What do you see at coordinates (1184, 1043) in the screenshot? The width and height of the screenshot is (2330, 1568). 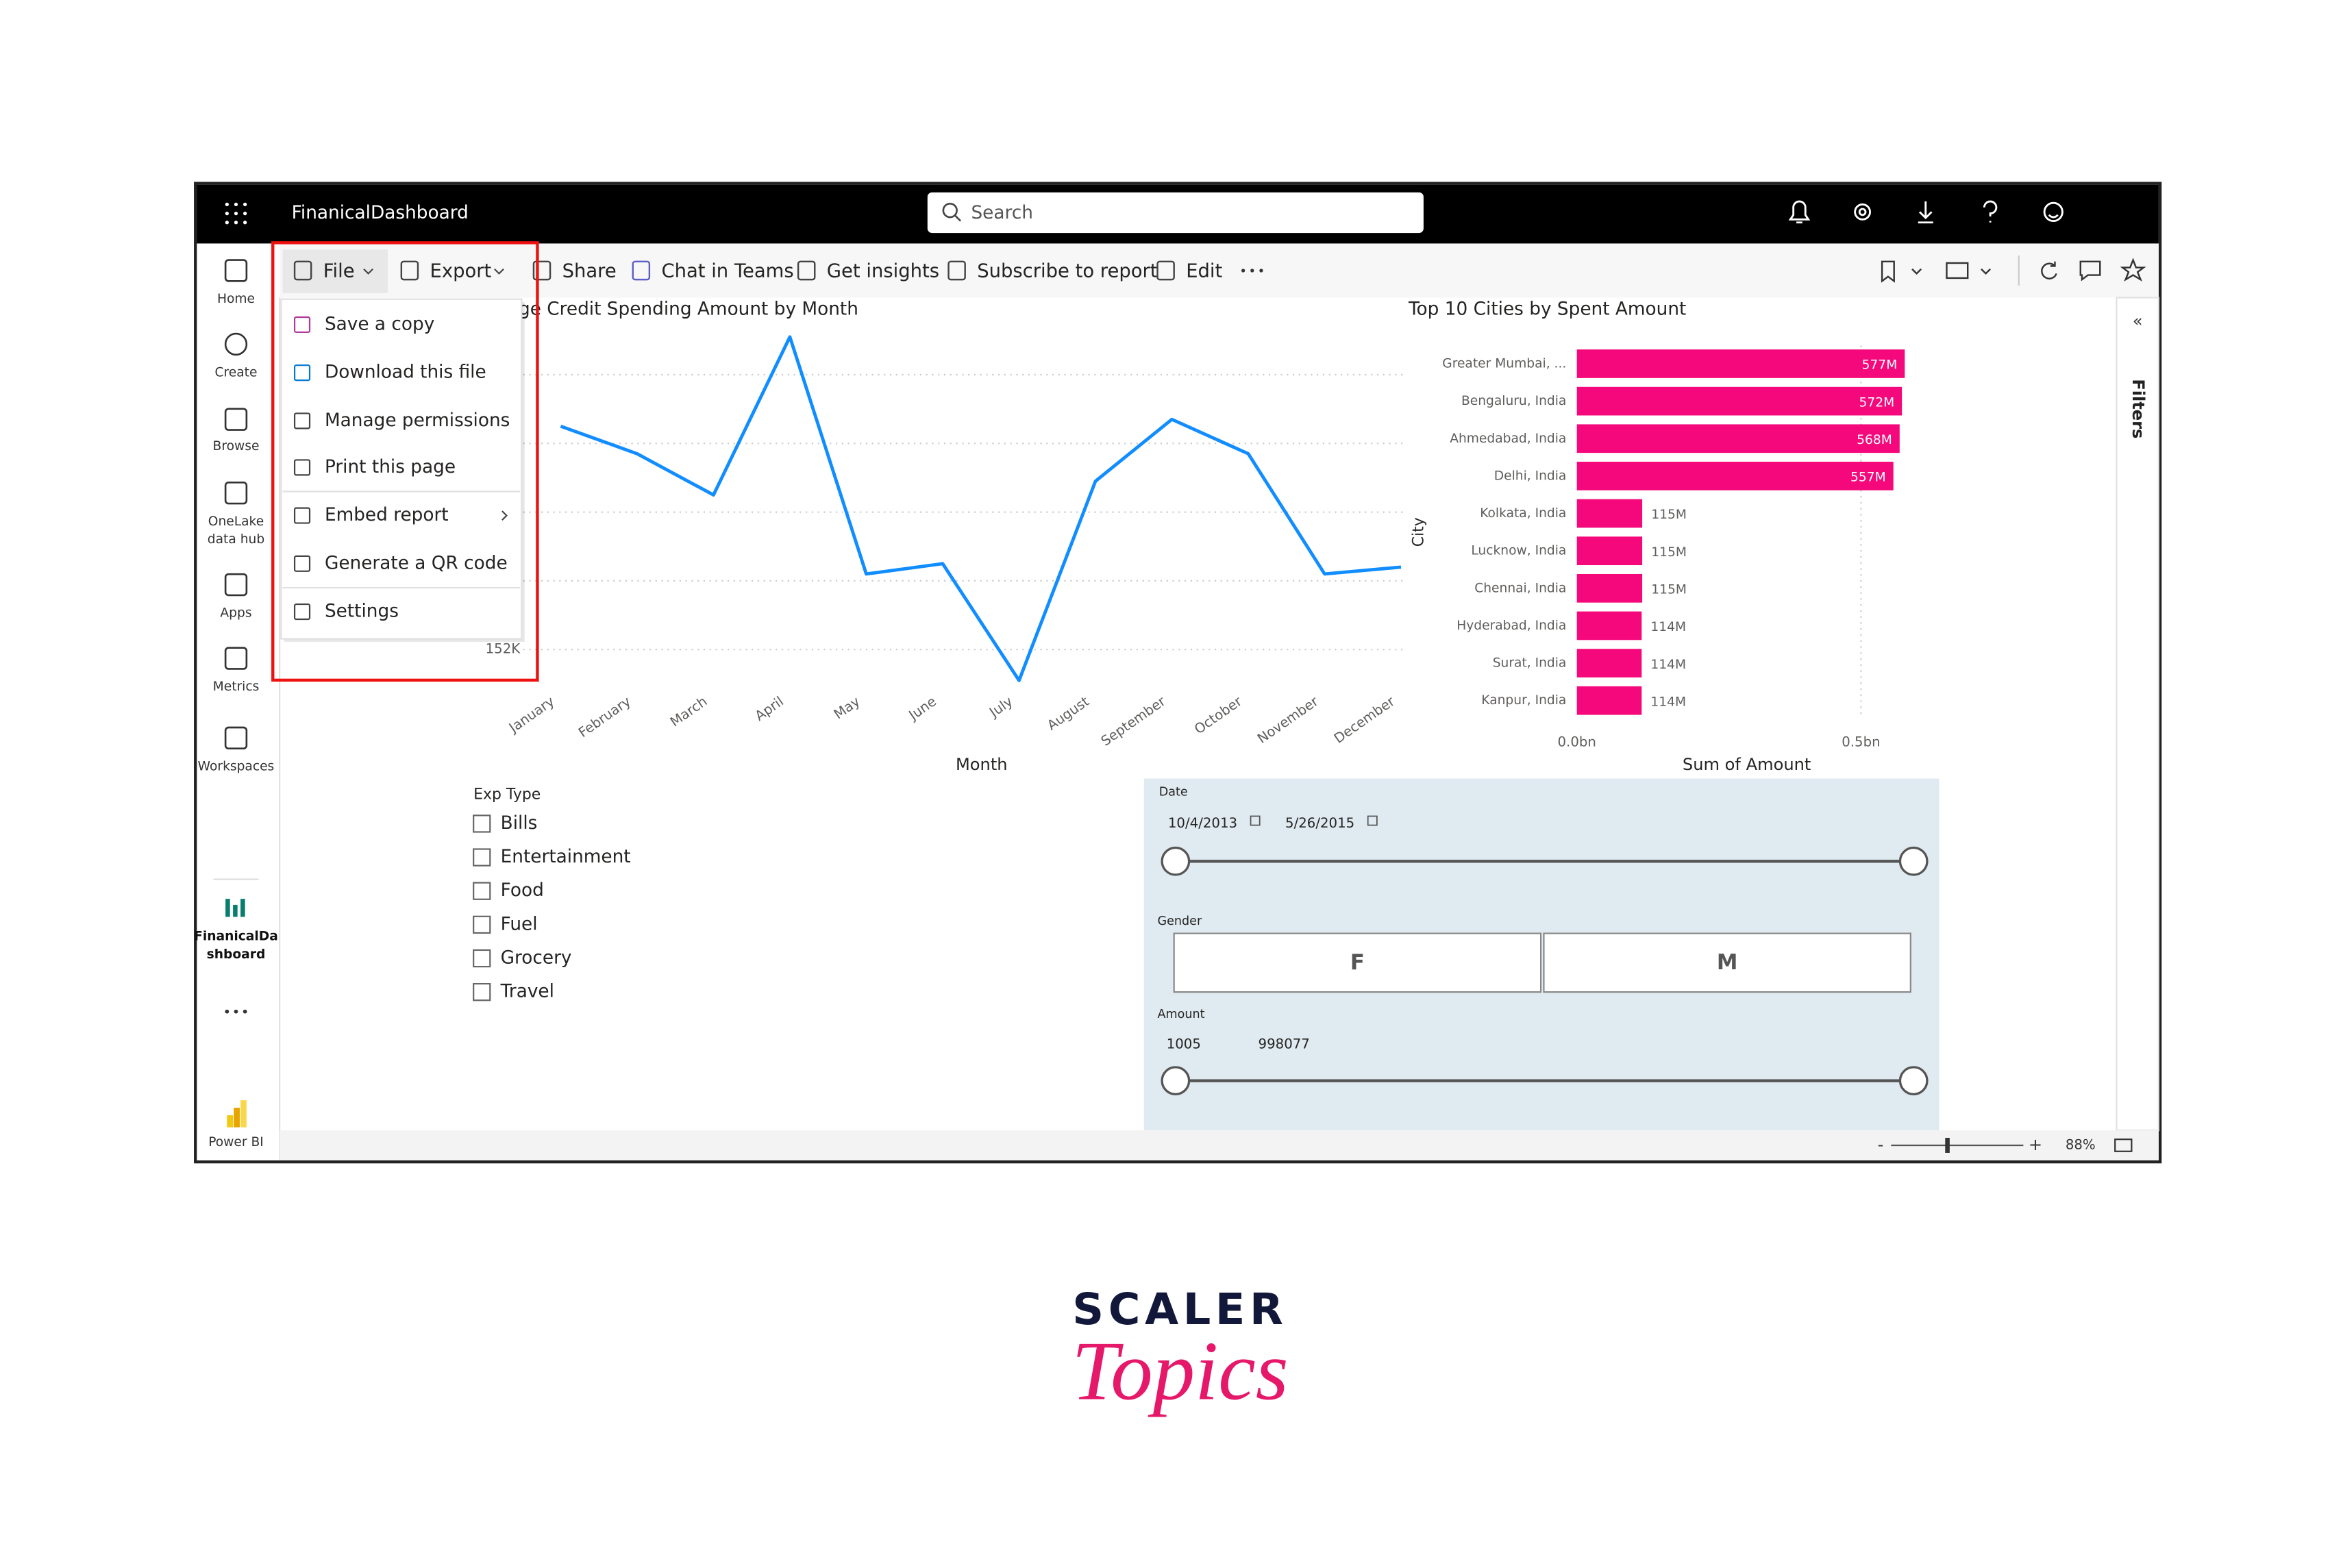 I see `amount-min: 1005` at bounding box center [1184, 1043].